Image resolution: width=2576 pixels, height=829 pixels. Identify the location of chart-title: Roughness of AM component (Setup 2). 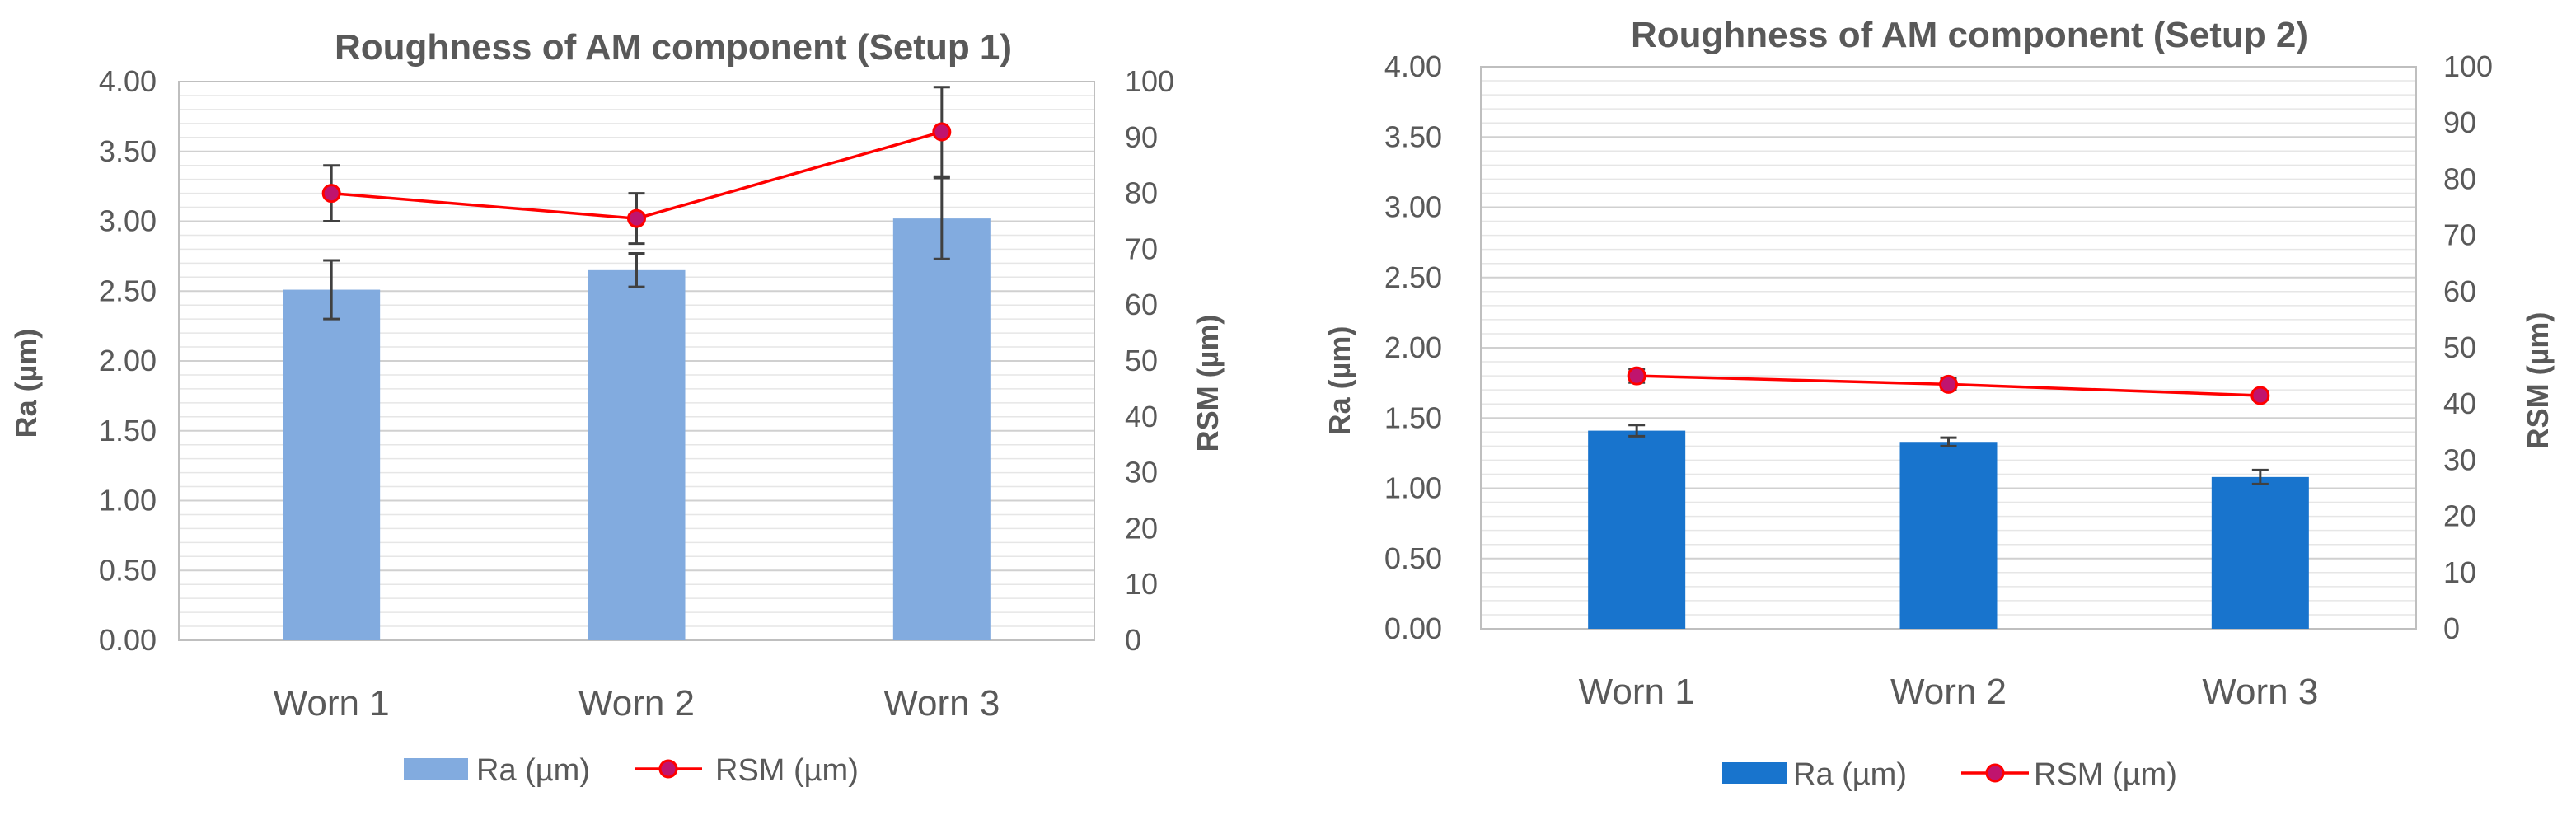
(1969, 35).